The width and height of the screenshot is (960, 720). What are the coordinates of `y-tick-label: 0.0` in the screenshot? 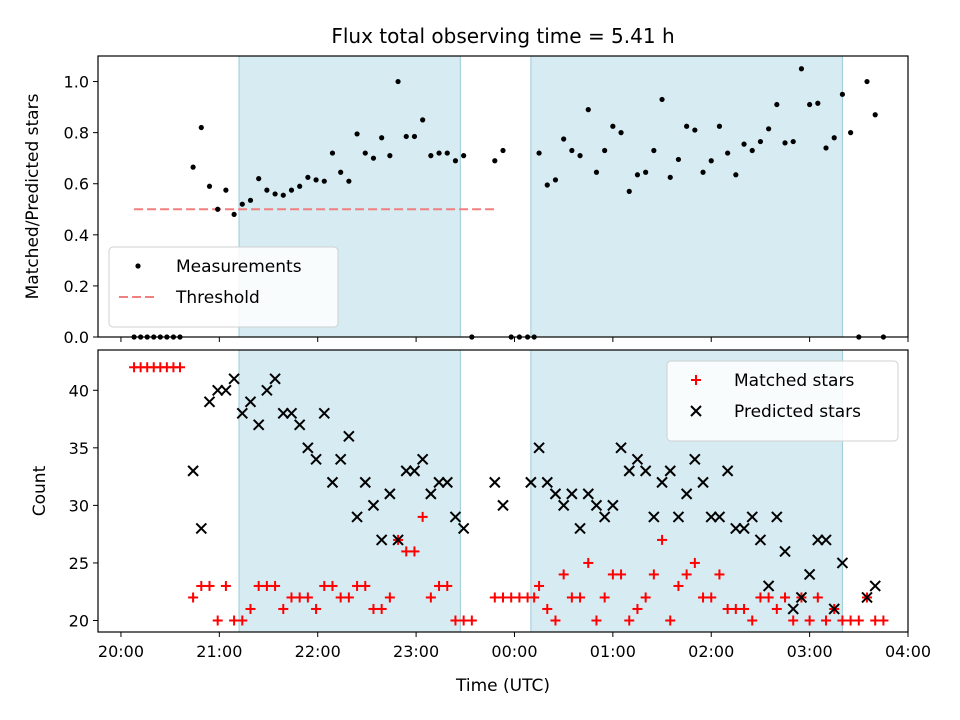 It's located at (76, 337).